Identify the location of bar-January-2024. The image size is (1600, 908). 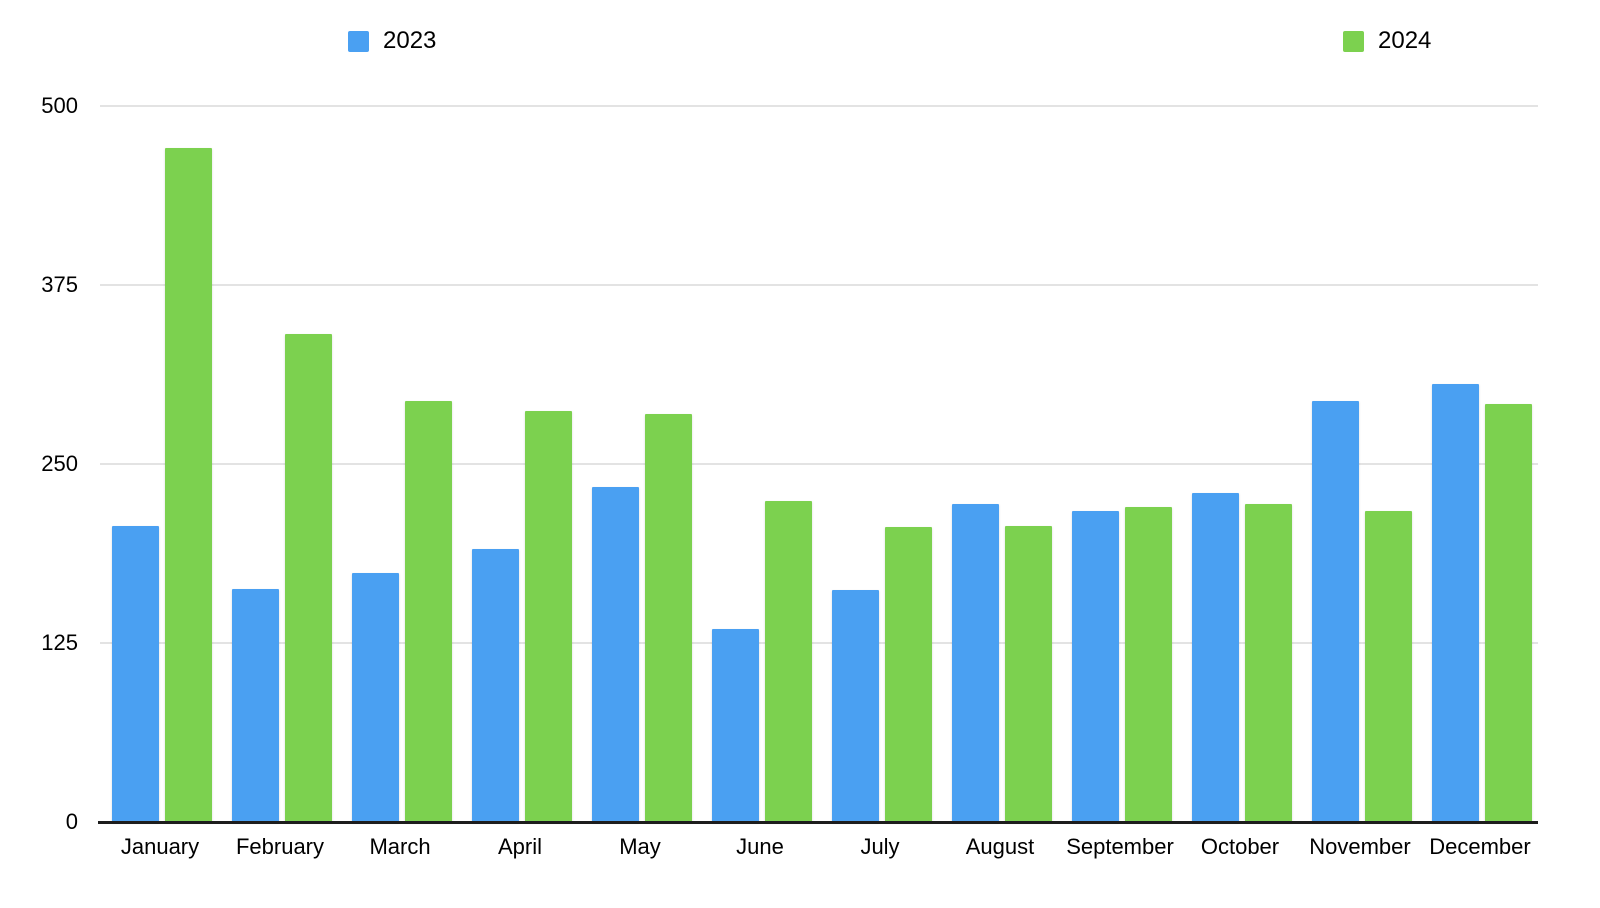
(188, 484).